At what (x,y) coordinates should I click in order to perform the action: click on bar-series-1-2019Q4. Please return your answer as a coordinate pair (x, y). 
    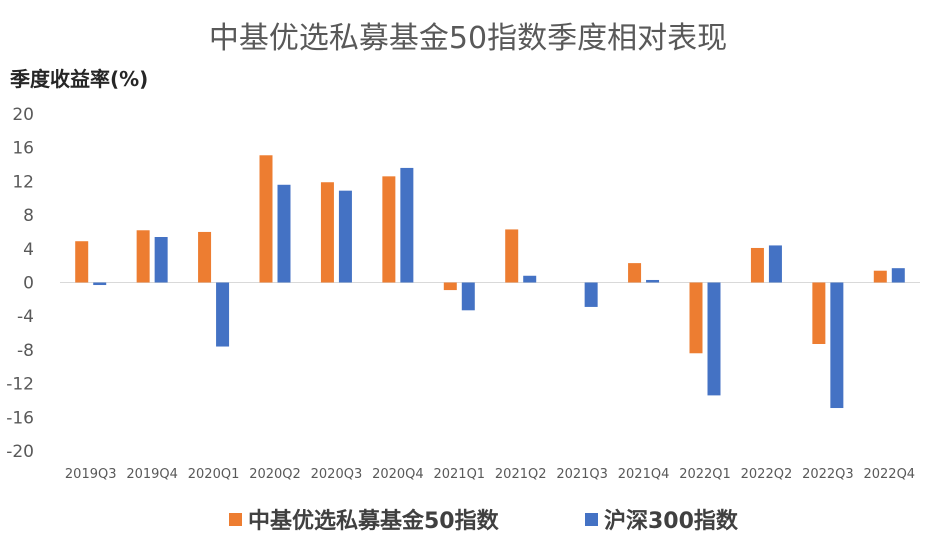
    Looking at the image, I should click on (161, 260).